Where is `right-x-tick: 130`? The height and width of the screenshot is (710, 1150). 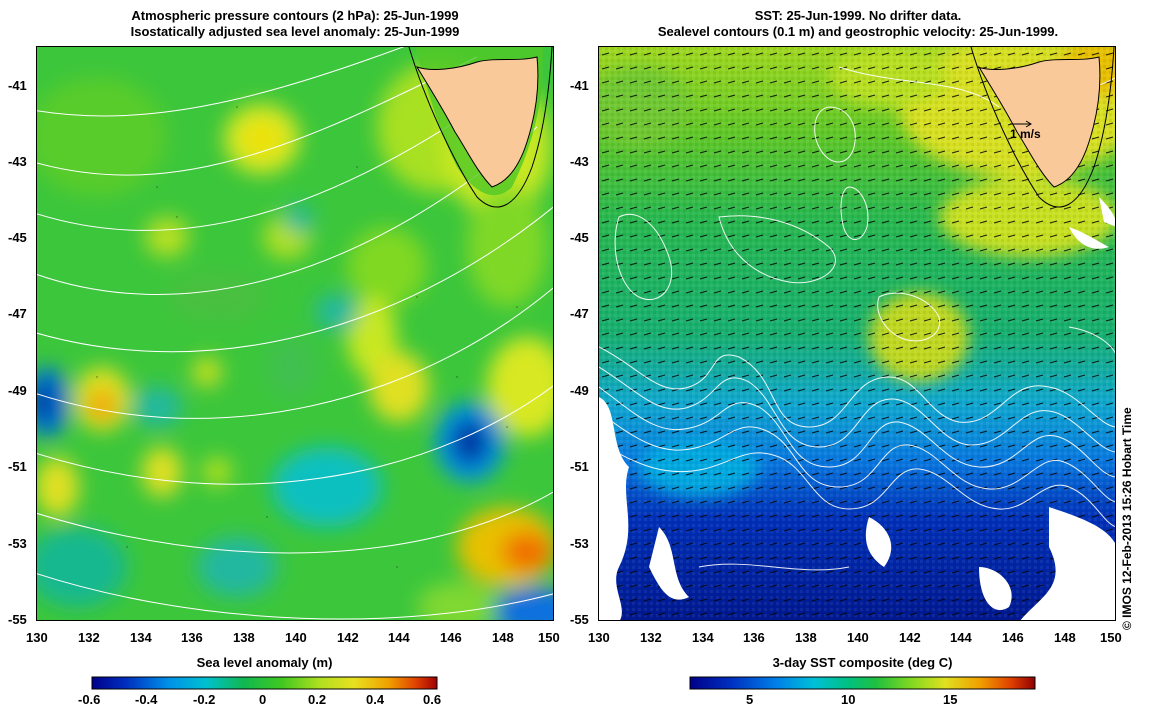 right-x-tick: 130 is located at coordinates (599, 637).